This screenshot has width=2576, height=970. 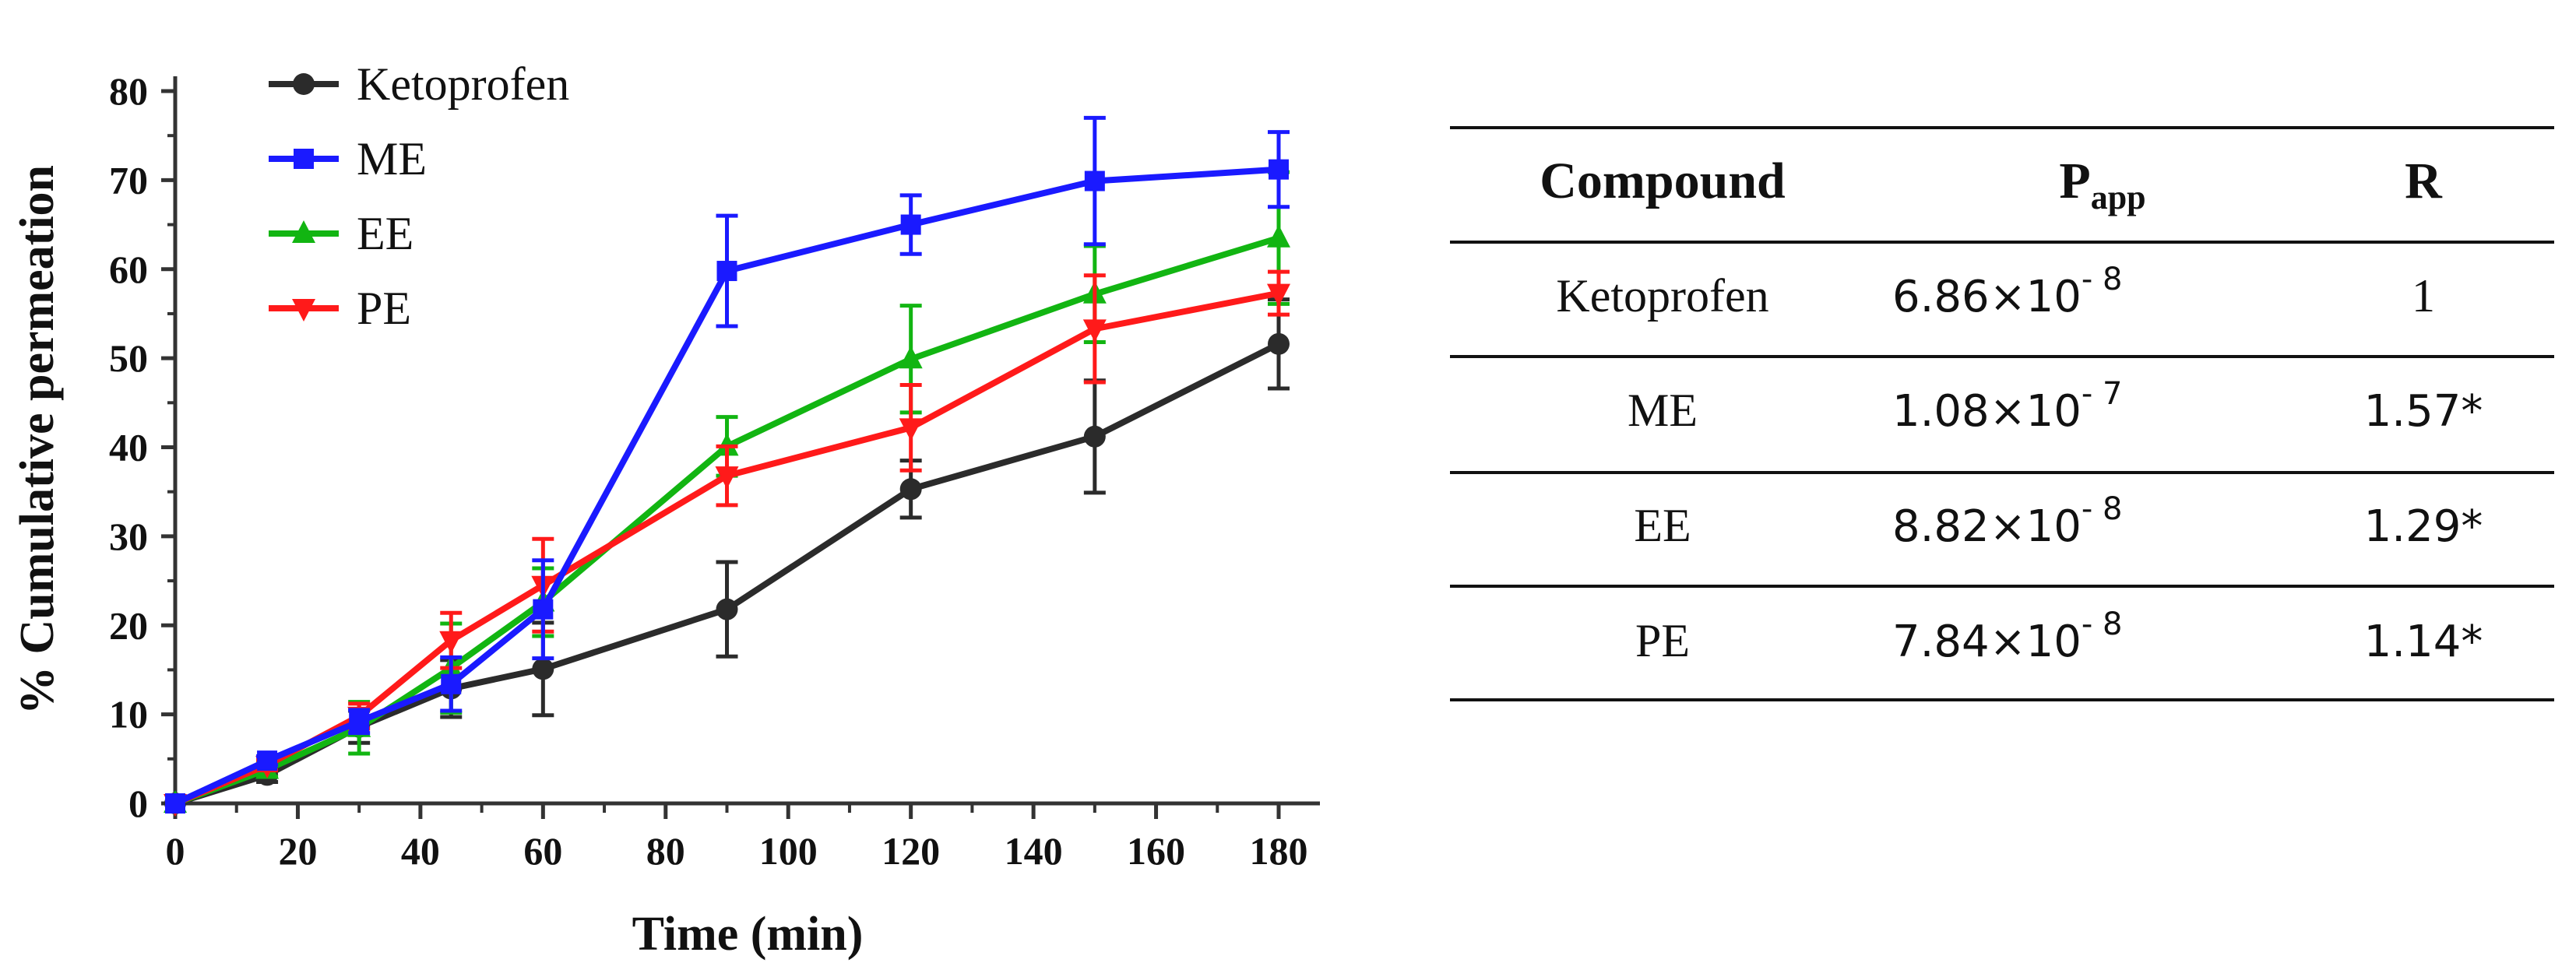 What do you see at coordinates (2423, 296) in the screenshot?
I see `cell-r: 1` at bounding box center [2423, 296].